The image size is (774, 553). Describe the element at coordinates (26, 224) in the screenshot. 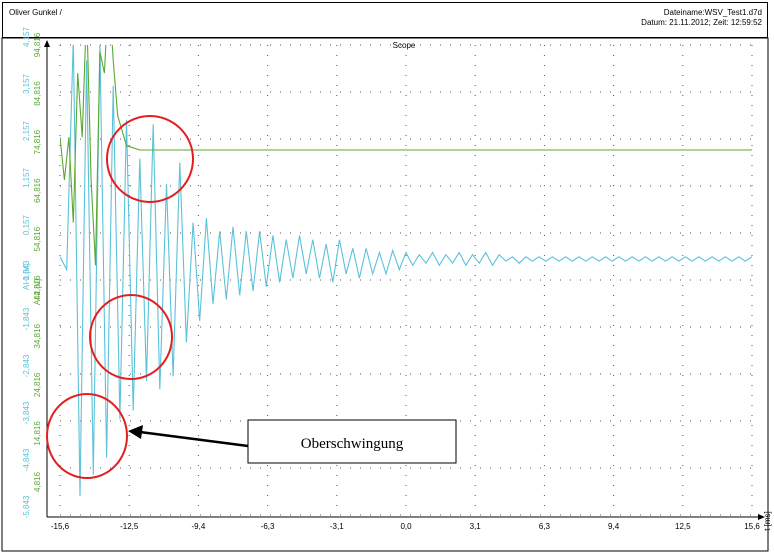

I see `ai1-tick-label: 0,157` at that location.